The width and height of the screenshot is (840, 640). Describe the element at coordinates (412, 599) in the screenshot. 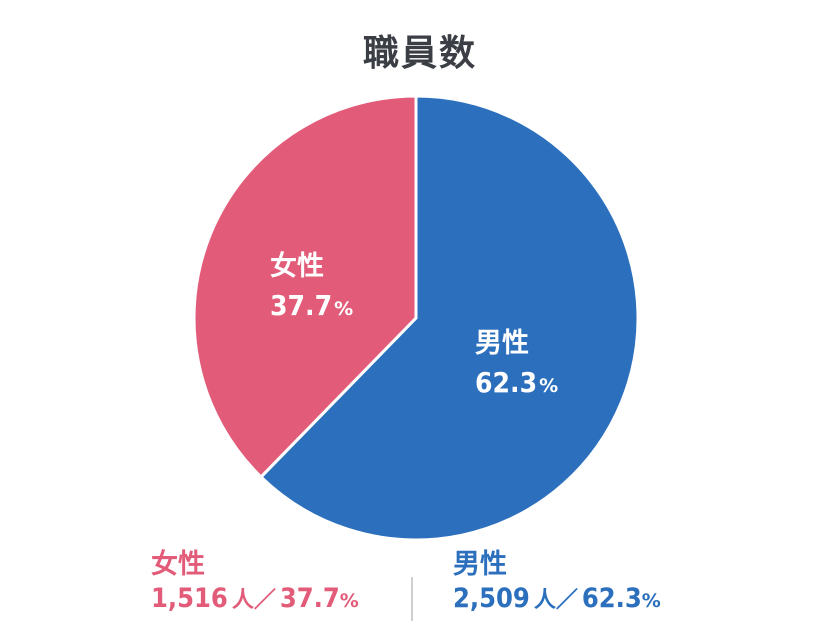

I see `summary-divider` at that location.